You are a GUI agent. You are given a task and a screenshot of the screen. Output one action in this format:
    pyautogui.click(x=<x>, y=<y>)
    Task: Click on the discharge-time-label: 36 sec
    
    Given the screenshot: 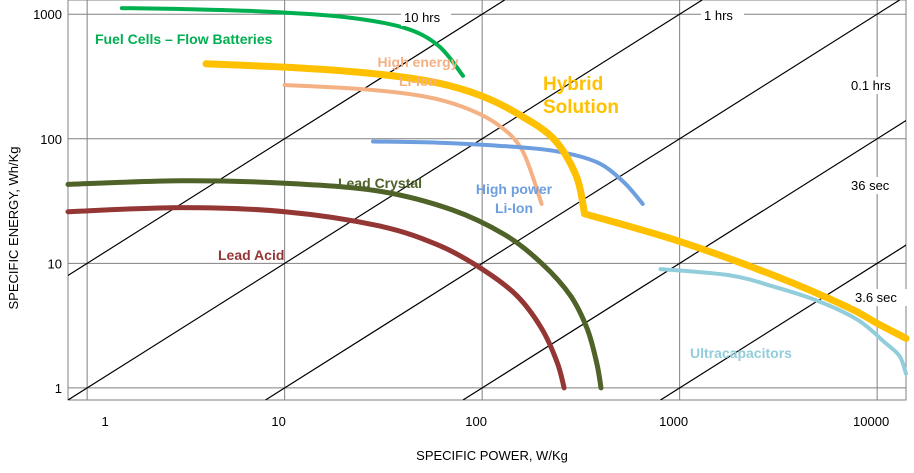 What is the action you would take?
    pyautogui.click(x=870, y=185)
    